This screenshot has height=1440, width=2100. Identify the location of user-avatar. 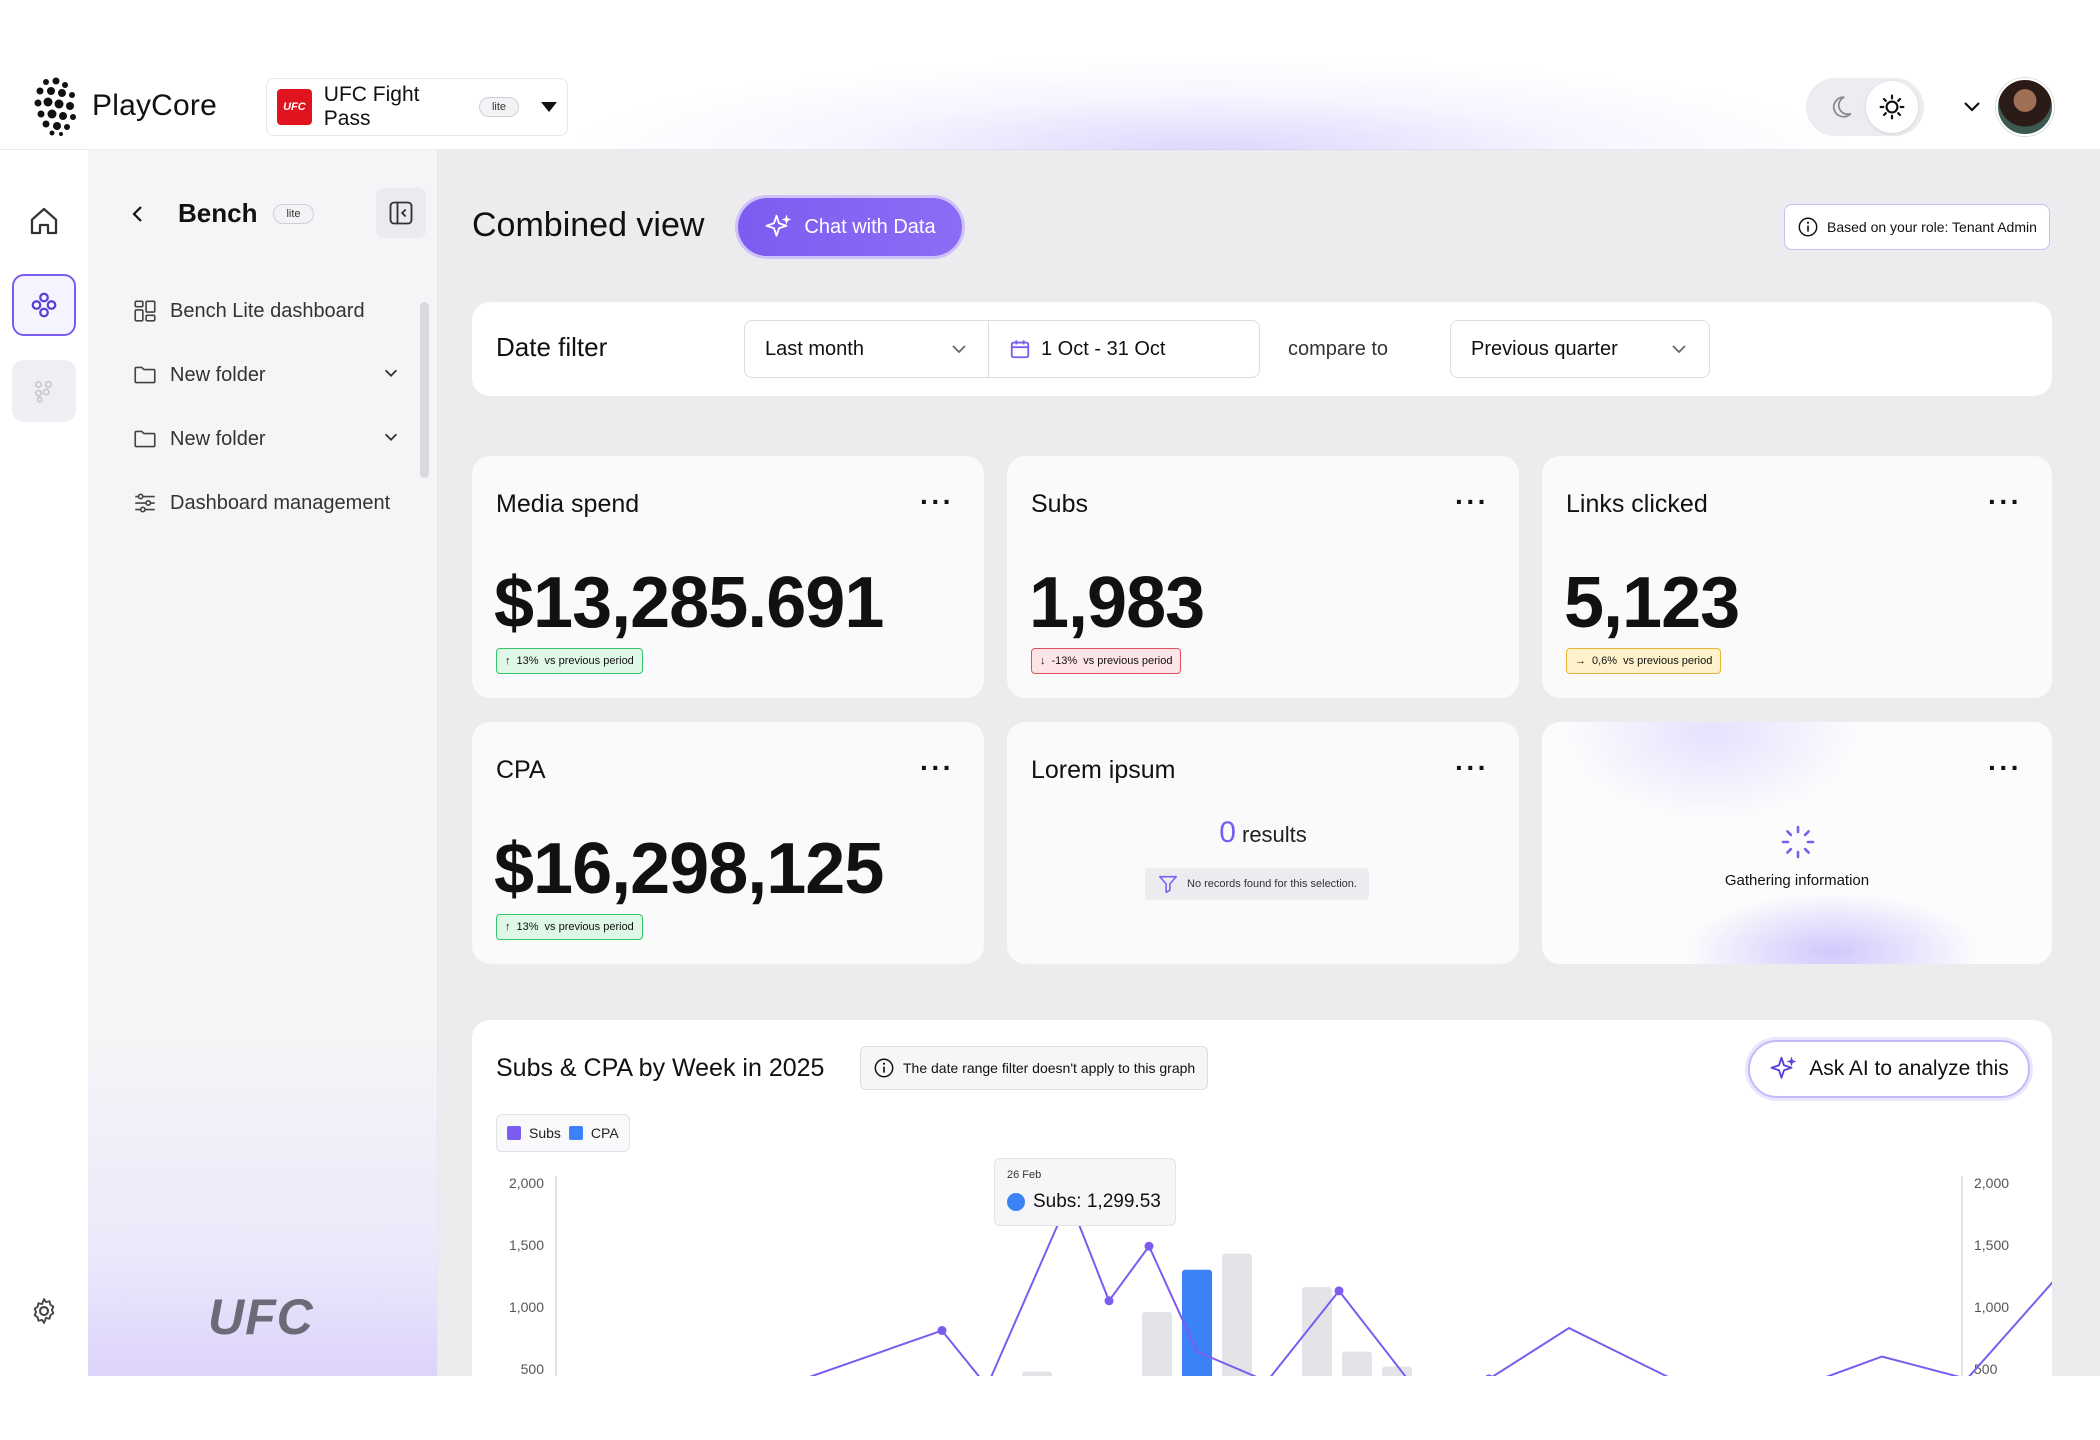
(2025, 107).